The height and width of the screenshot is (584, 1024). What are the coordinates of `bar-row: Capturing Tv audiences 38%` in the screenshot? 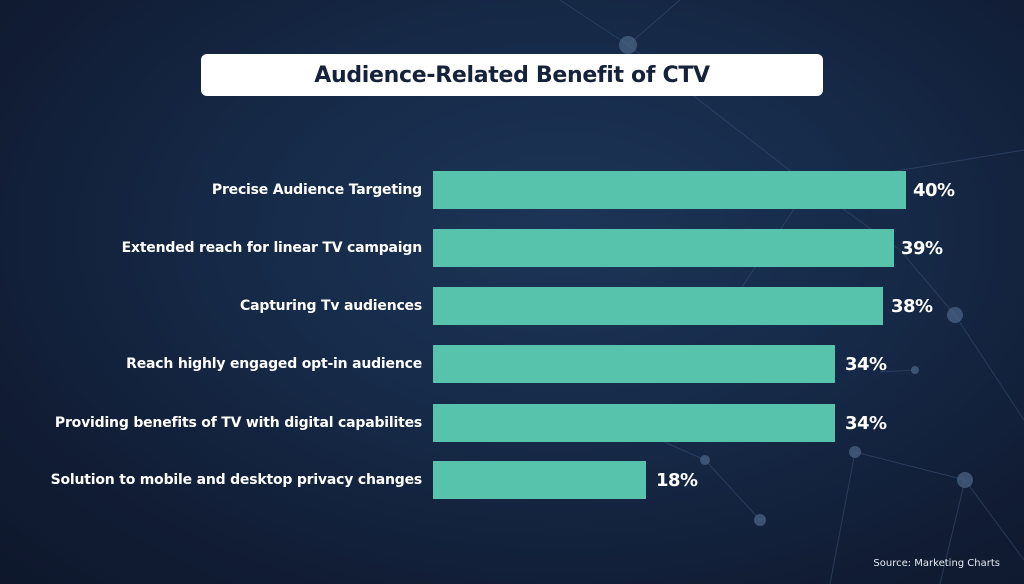 It's located at (512, 306).